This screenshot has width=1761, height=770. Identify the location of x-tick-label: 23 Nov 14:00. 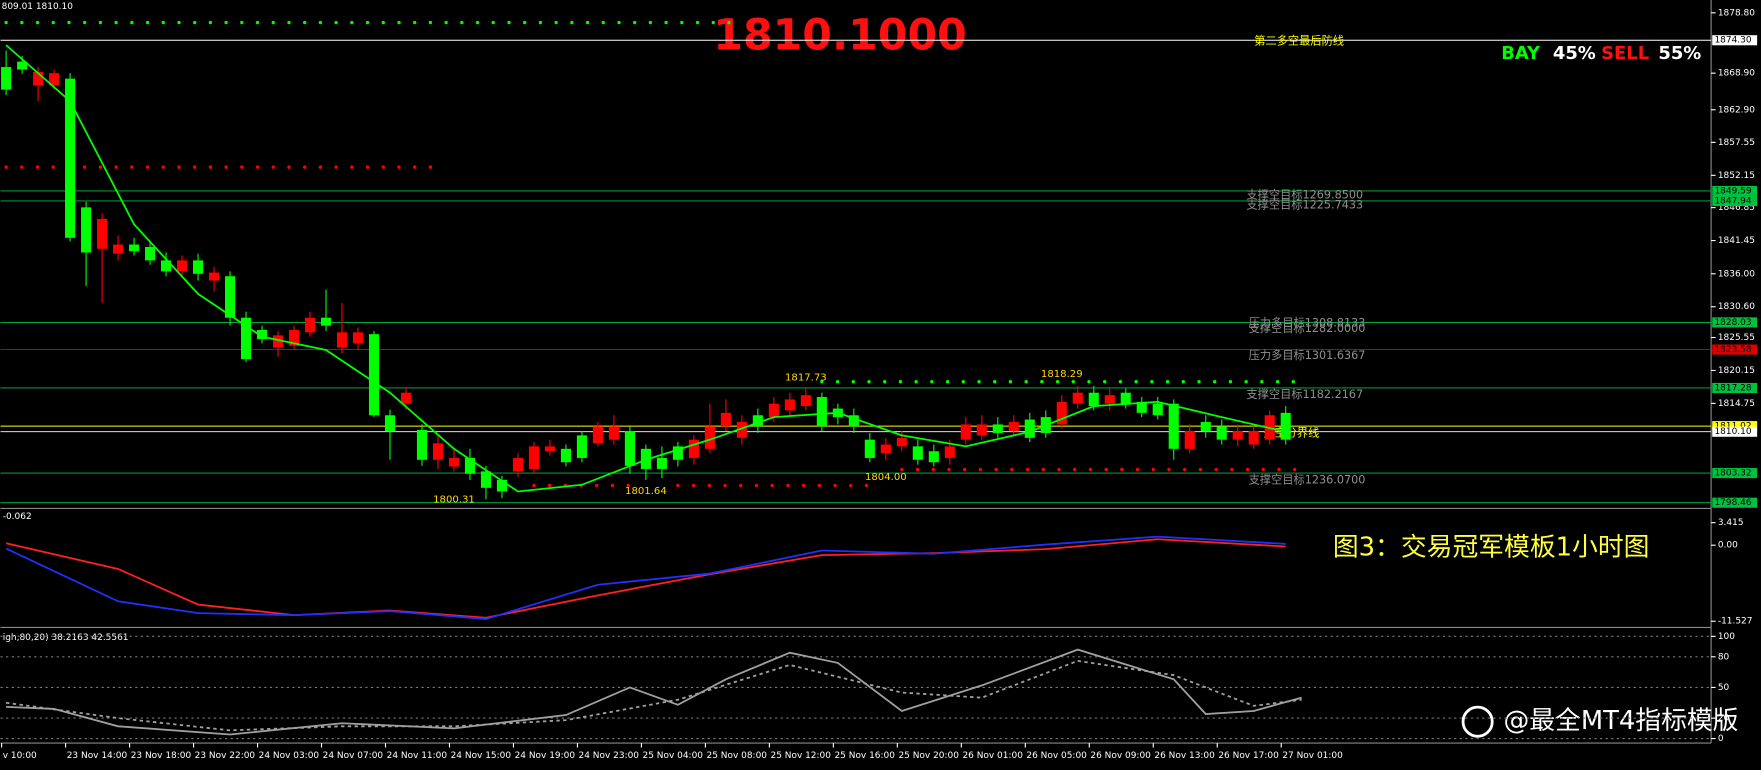
(97, 756).